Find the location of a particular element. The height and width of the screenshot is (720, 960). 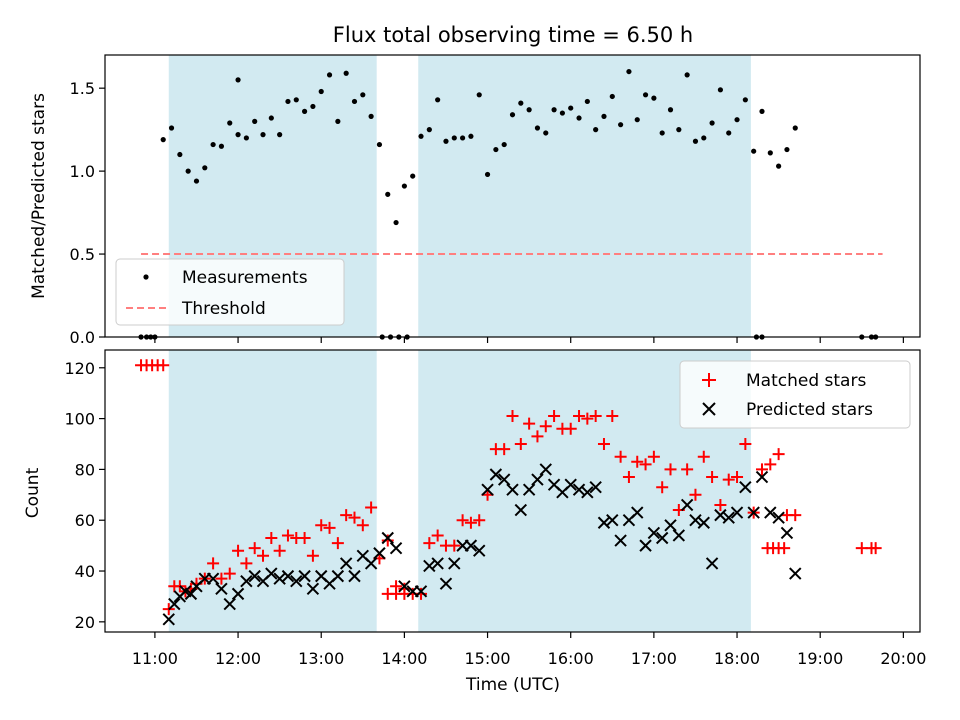

legend-measurements-marker is located at coordinates (146, 277).